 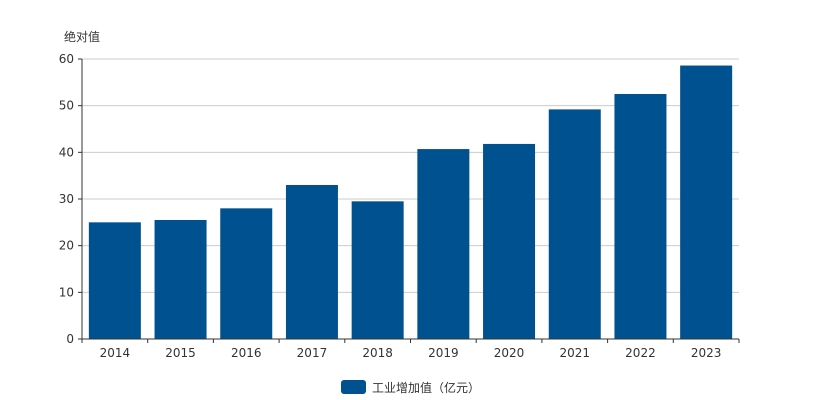 I want to click on x-tick-label: 2015, so click(x=180, y=353).